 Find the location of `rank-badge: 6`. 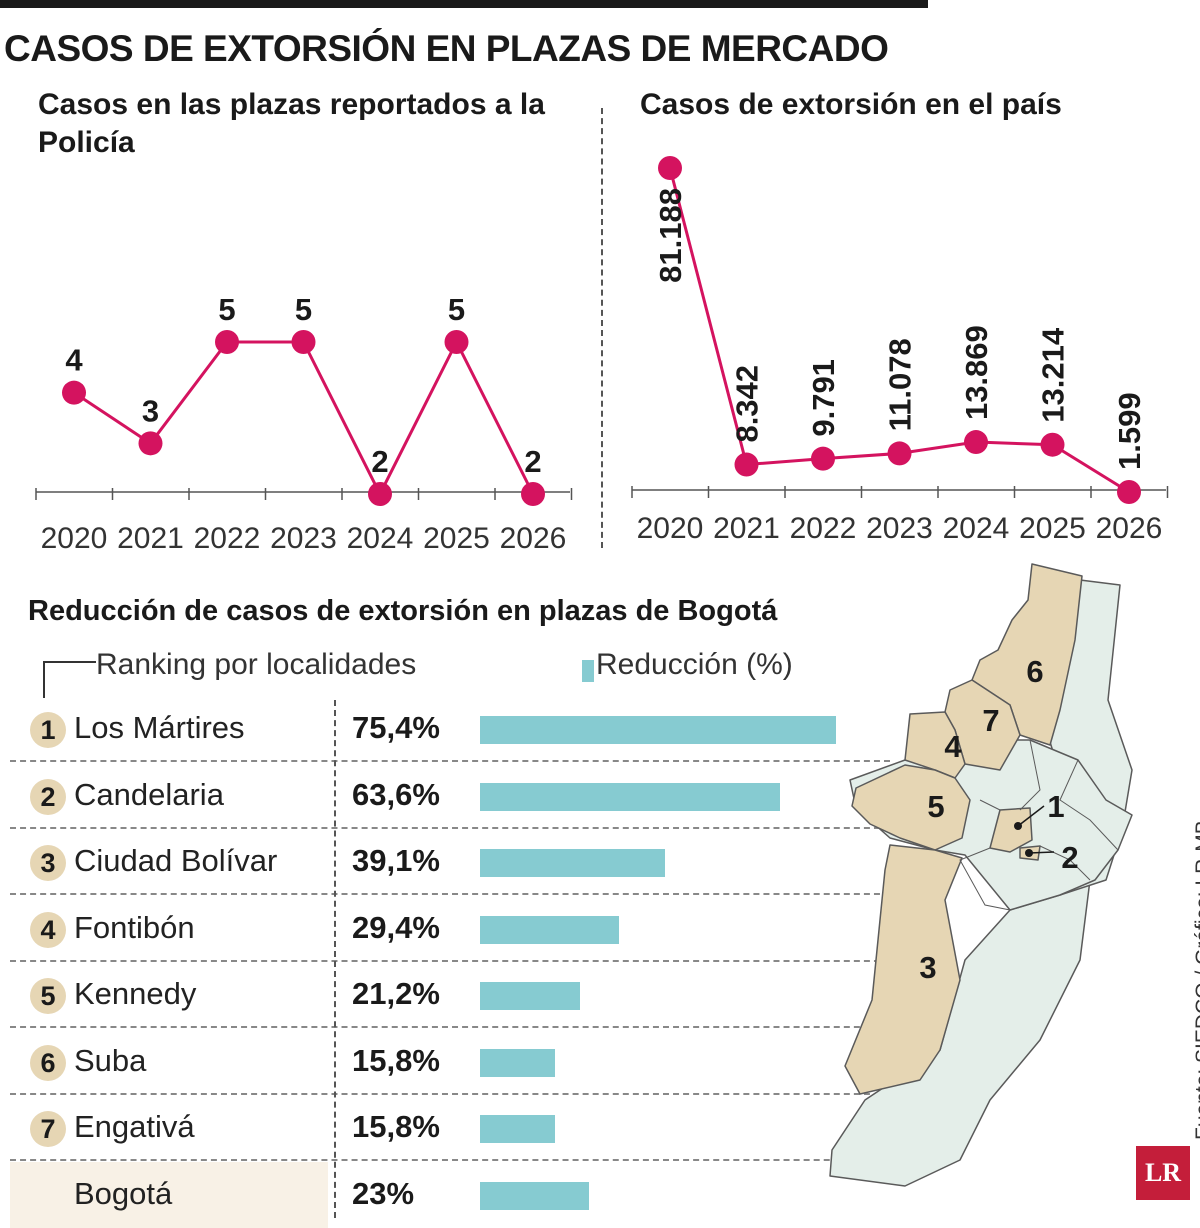

rank-badge: 6 is located at coordinates (48, 1062).